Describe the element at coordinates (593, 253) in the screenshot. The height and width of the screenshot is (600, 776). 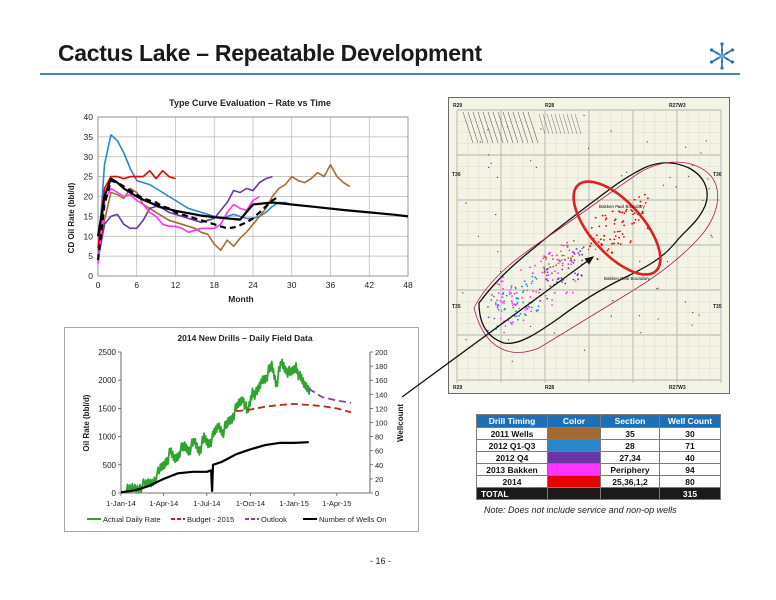
I see `pool-boundary` at that location.